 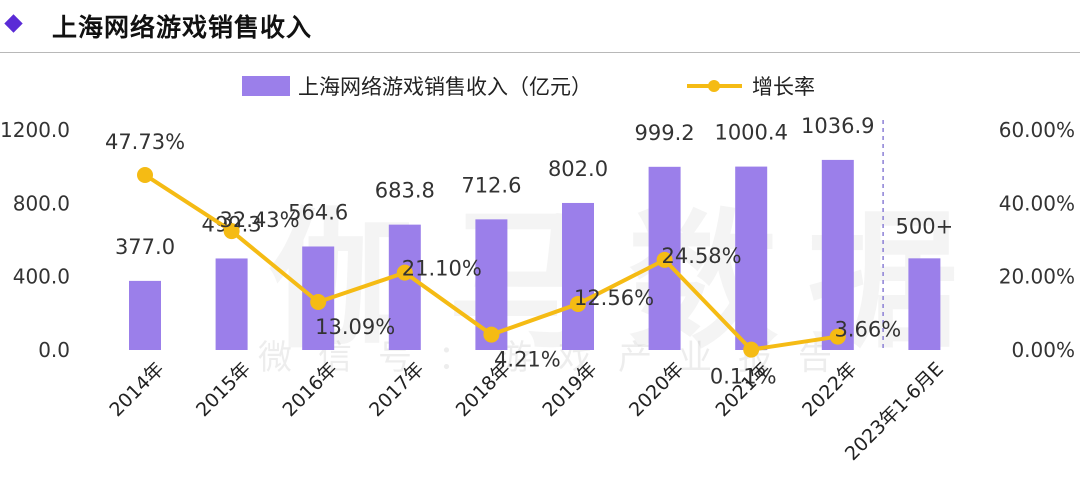 What do you see at coordinates (266, 86) in the screenshot?
I see `legend-bar-swatch` at bounding box center [266, 86].